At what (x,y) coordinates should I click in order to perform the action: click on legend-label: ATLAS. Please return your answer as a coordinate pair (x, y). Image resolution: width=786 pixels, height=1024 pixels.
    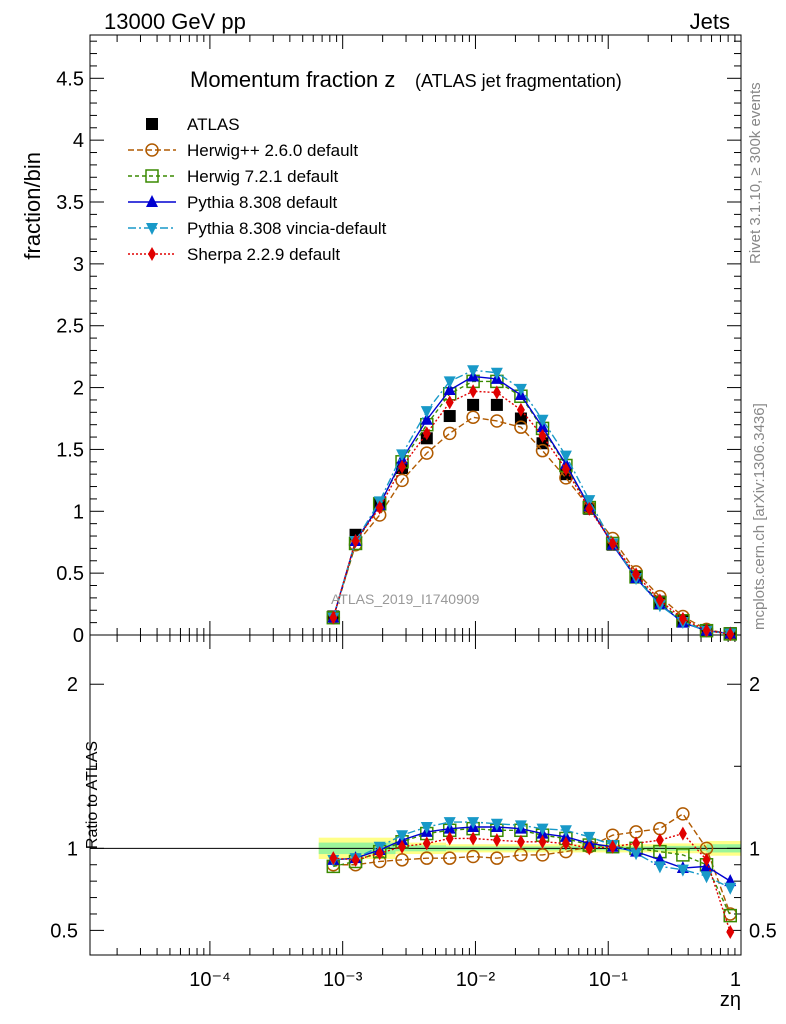
    Looking at the image, I should click on (213, 124).